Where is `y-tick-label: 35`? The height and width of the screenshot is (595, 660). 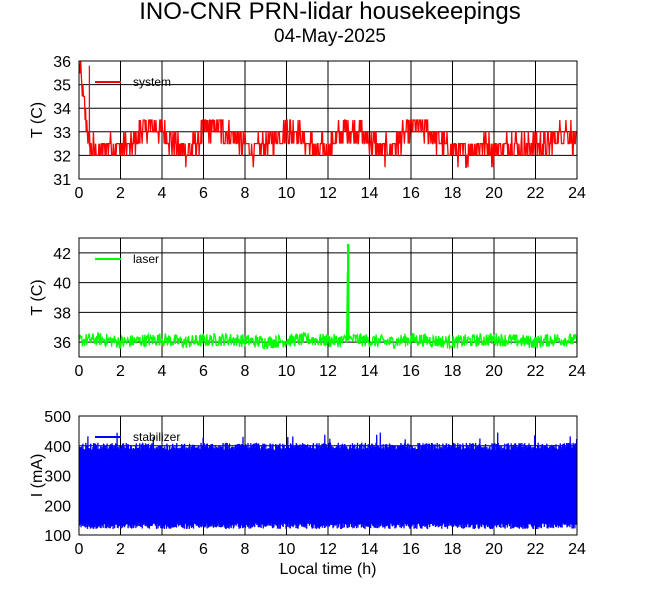
y-tick-label: 35 is located at coordinates (62, 86).